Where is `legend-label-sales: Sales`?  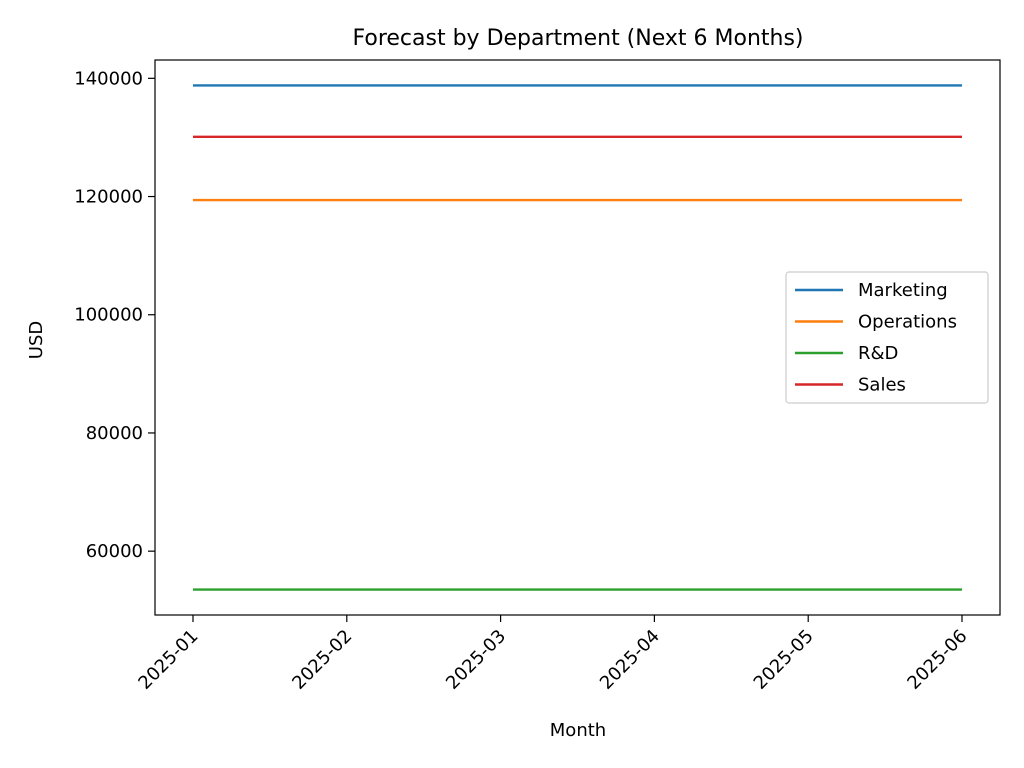
legend-label-sales: Sales is located at coordinates (882, 385).